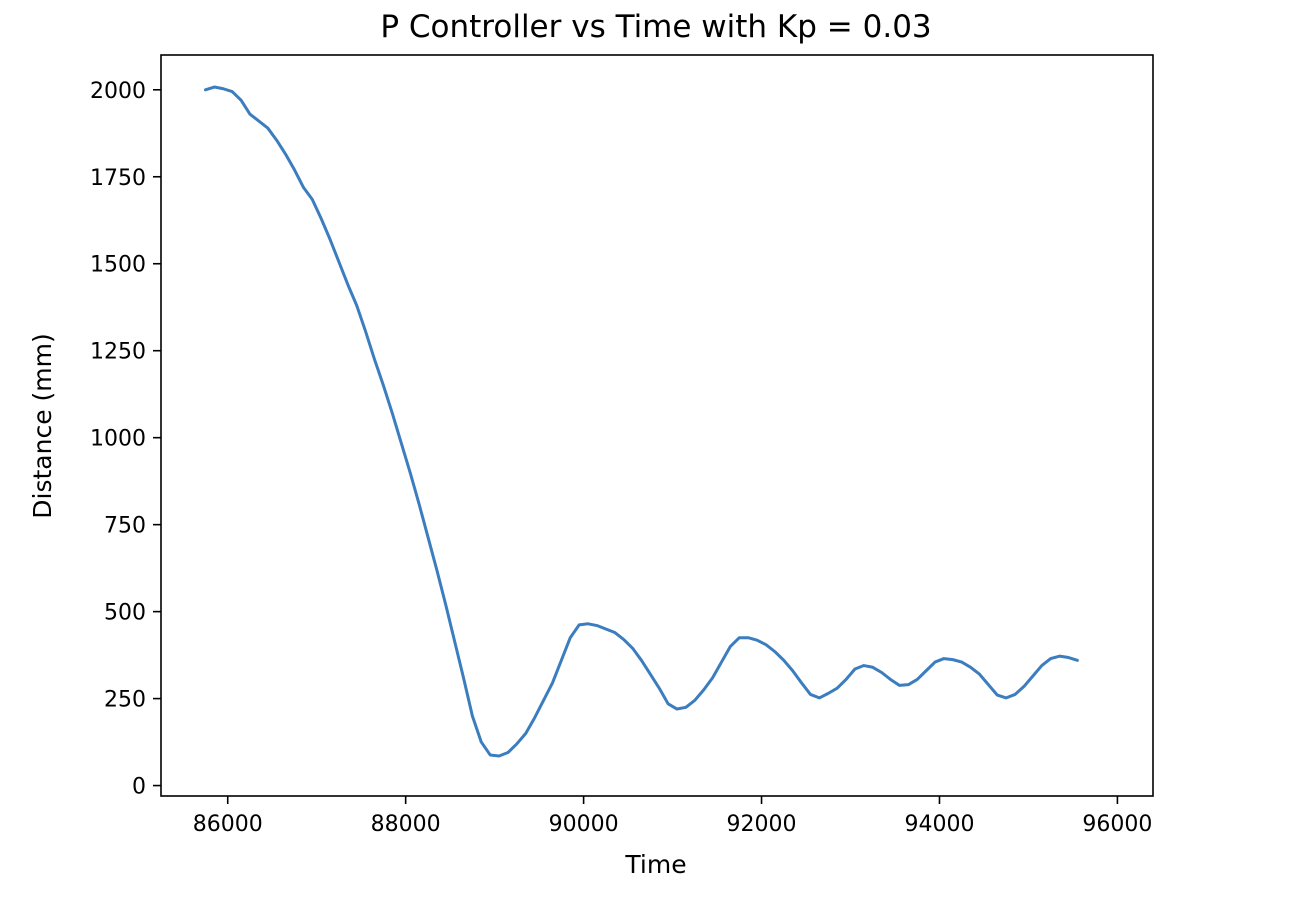  Describe the element at coordinates (125, 613) in the screenshot. I see `y-tick-label: 500` at that location.